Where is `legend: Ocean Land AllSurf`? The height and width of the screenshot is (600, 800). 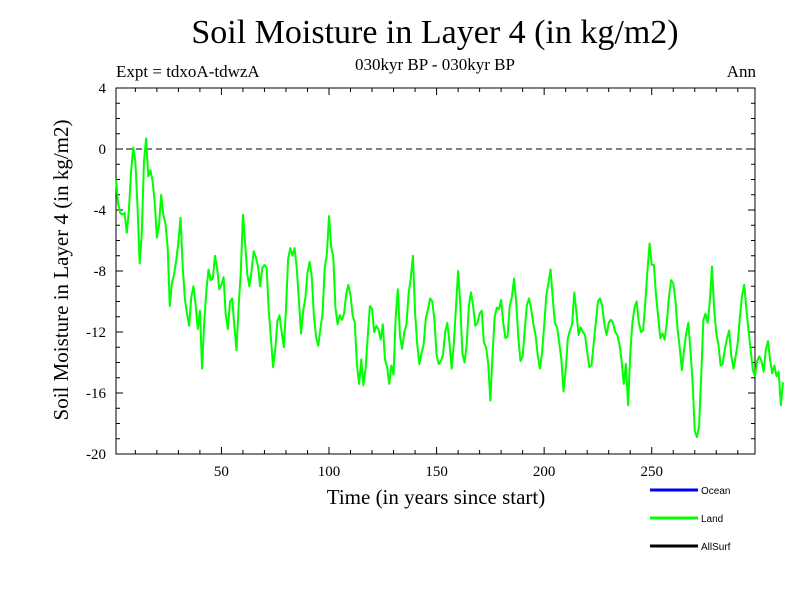
legend: Ocean Land AllSurf is located at coordinates (690, 519).